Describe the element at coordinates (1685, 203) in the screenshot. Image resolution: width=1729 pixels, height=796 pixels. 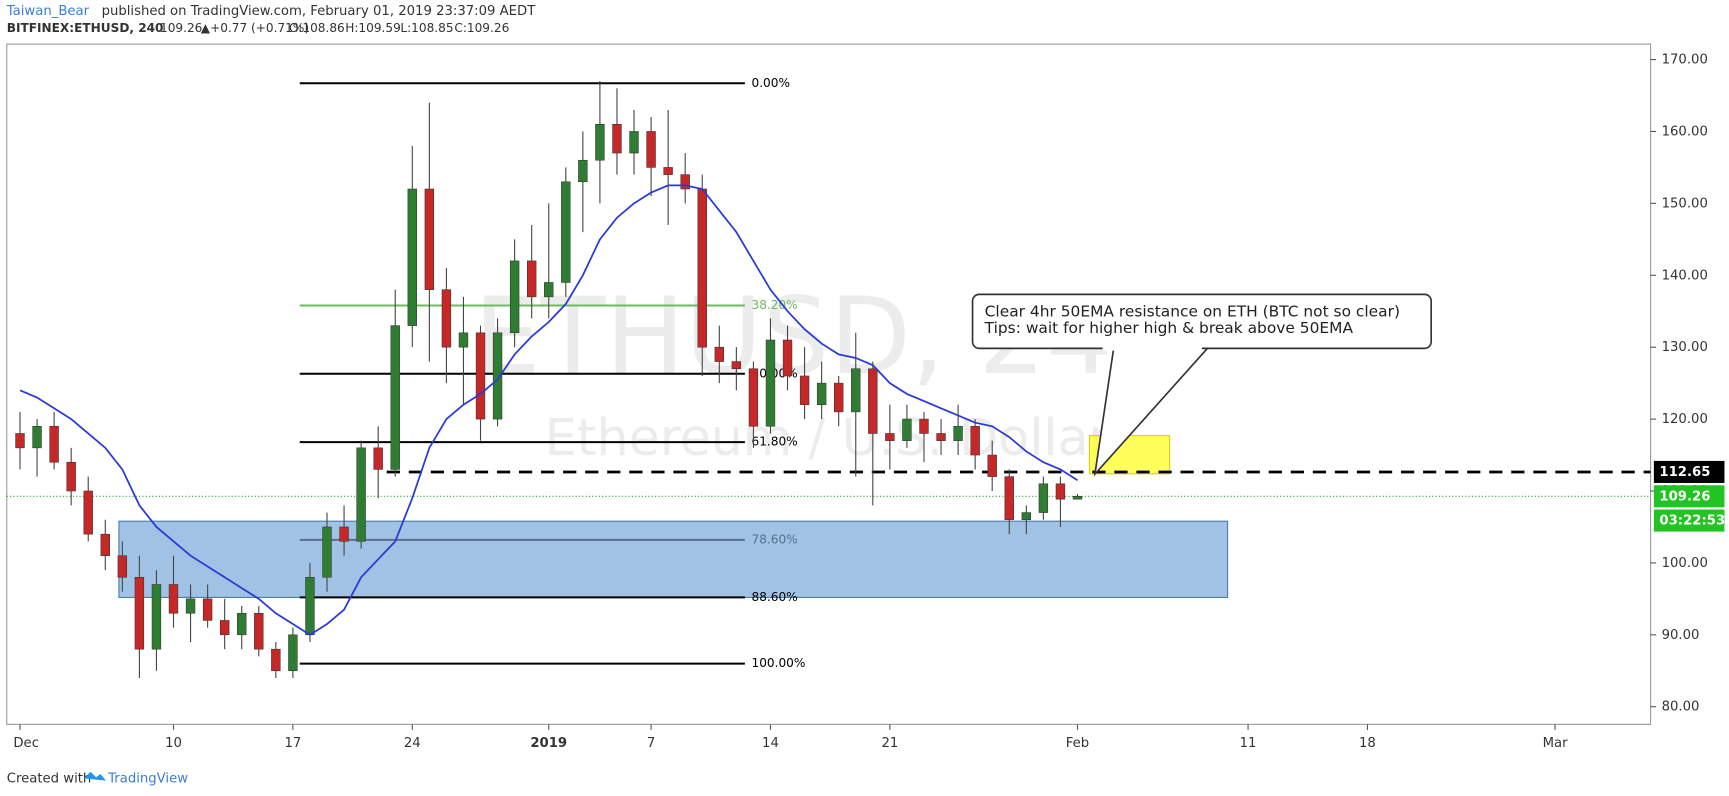
I see `y-tick-label: 150.00` at that location.